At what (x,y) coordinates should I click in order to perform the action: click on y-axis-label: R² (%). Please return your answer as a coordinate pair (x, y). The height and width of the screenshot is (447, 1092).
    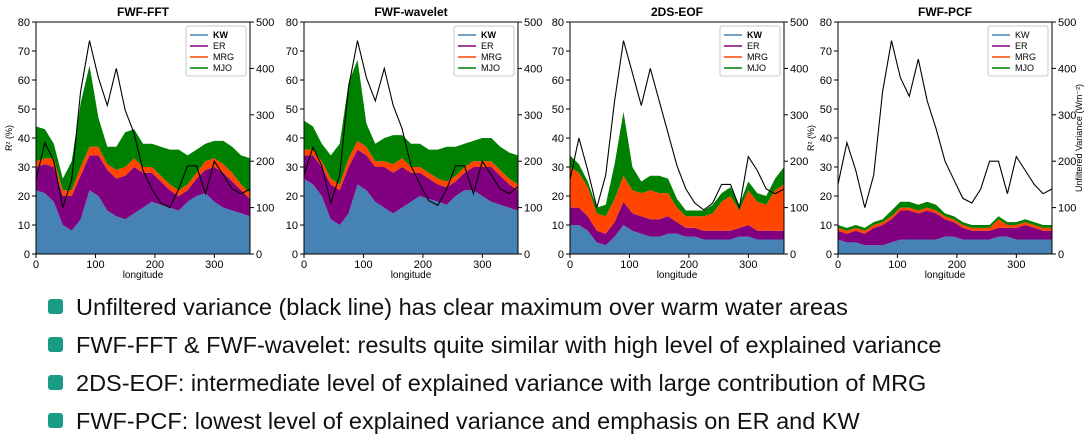
    Looking at the image, I should click on (9, 138).